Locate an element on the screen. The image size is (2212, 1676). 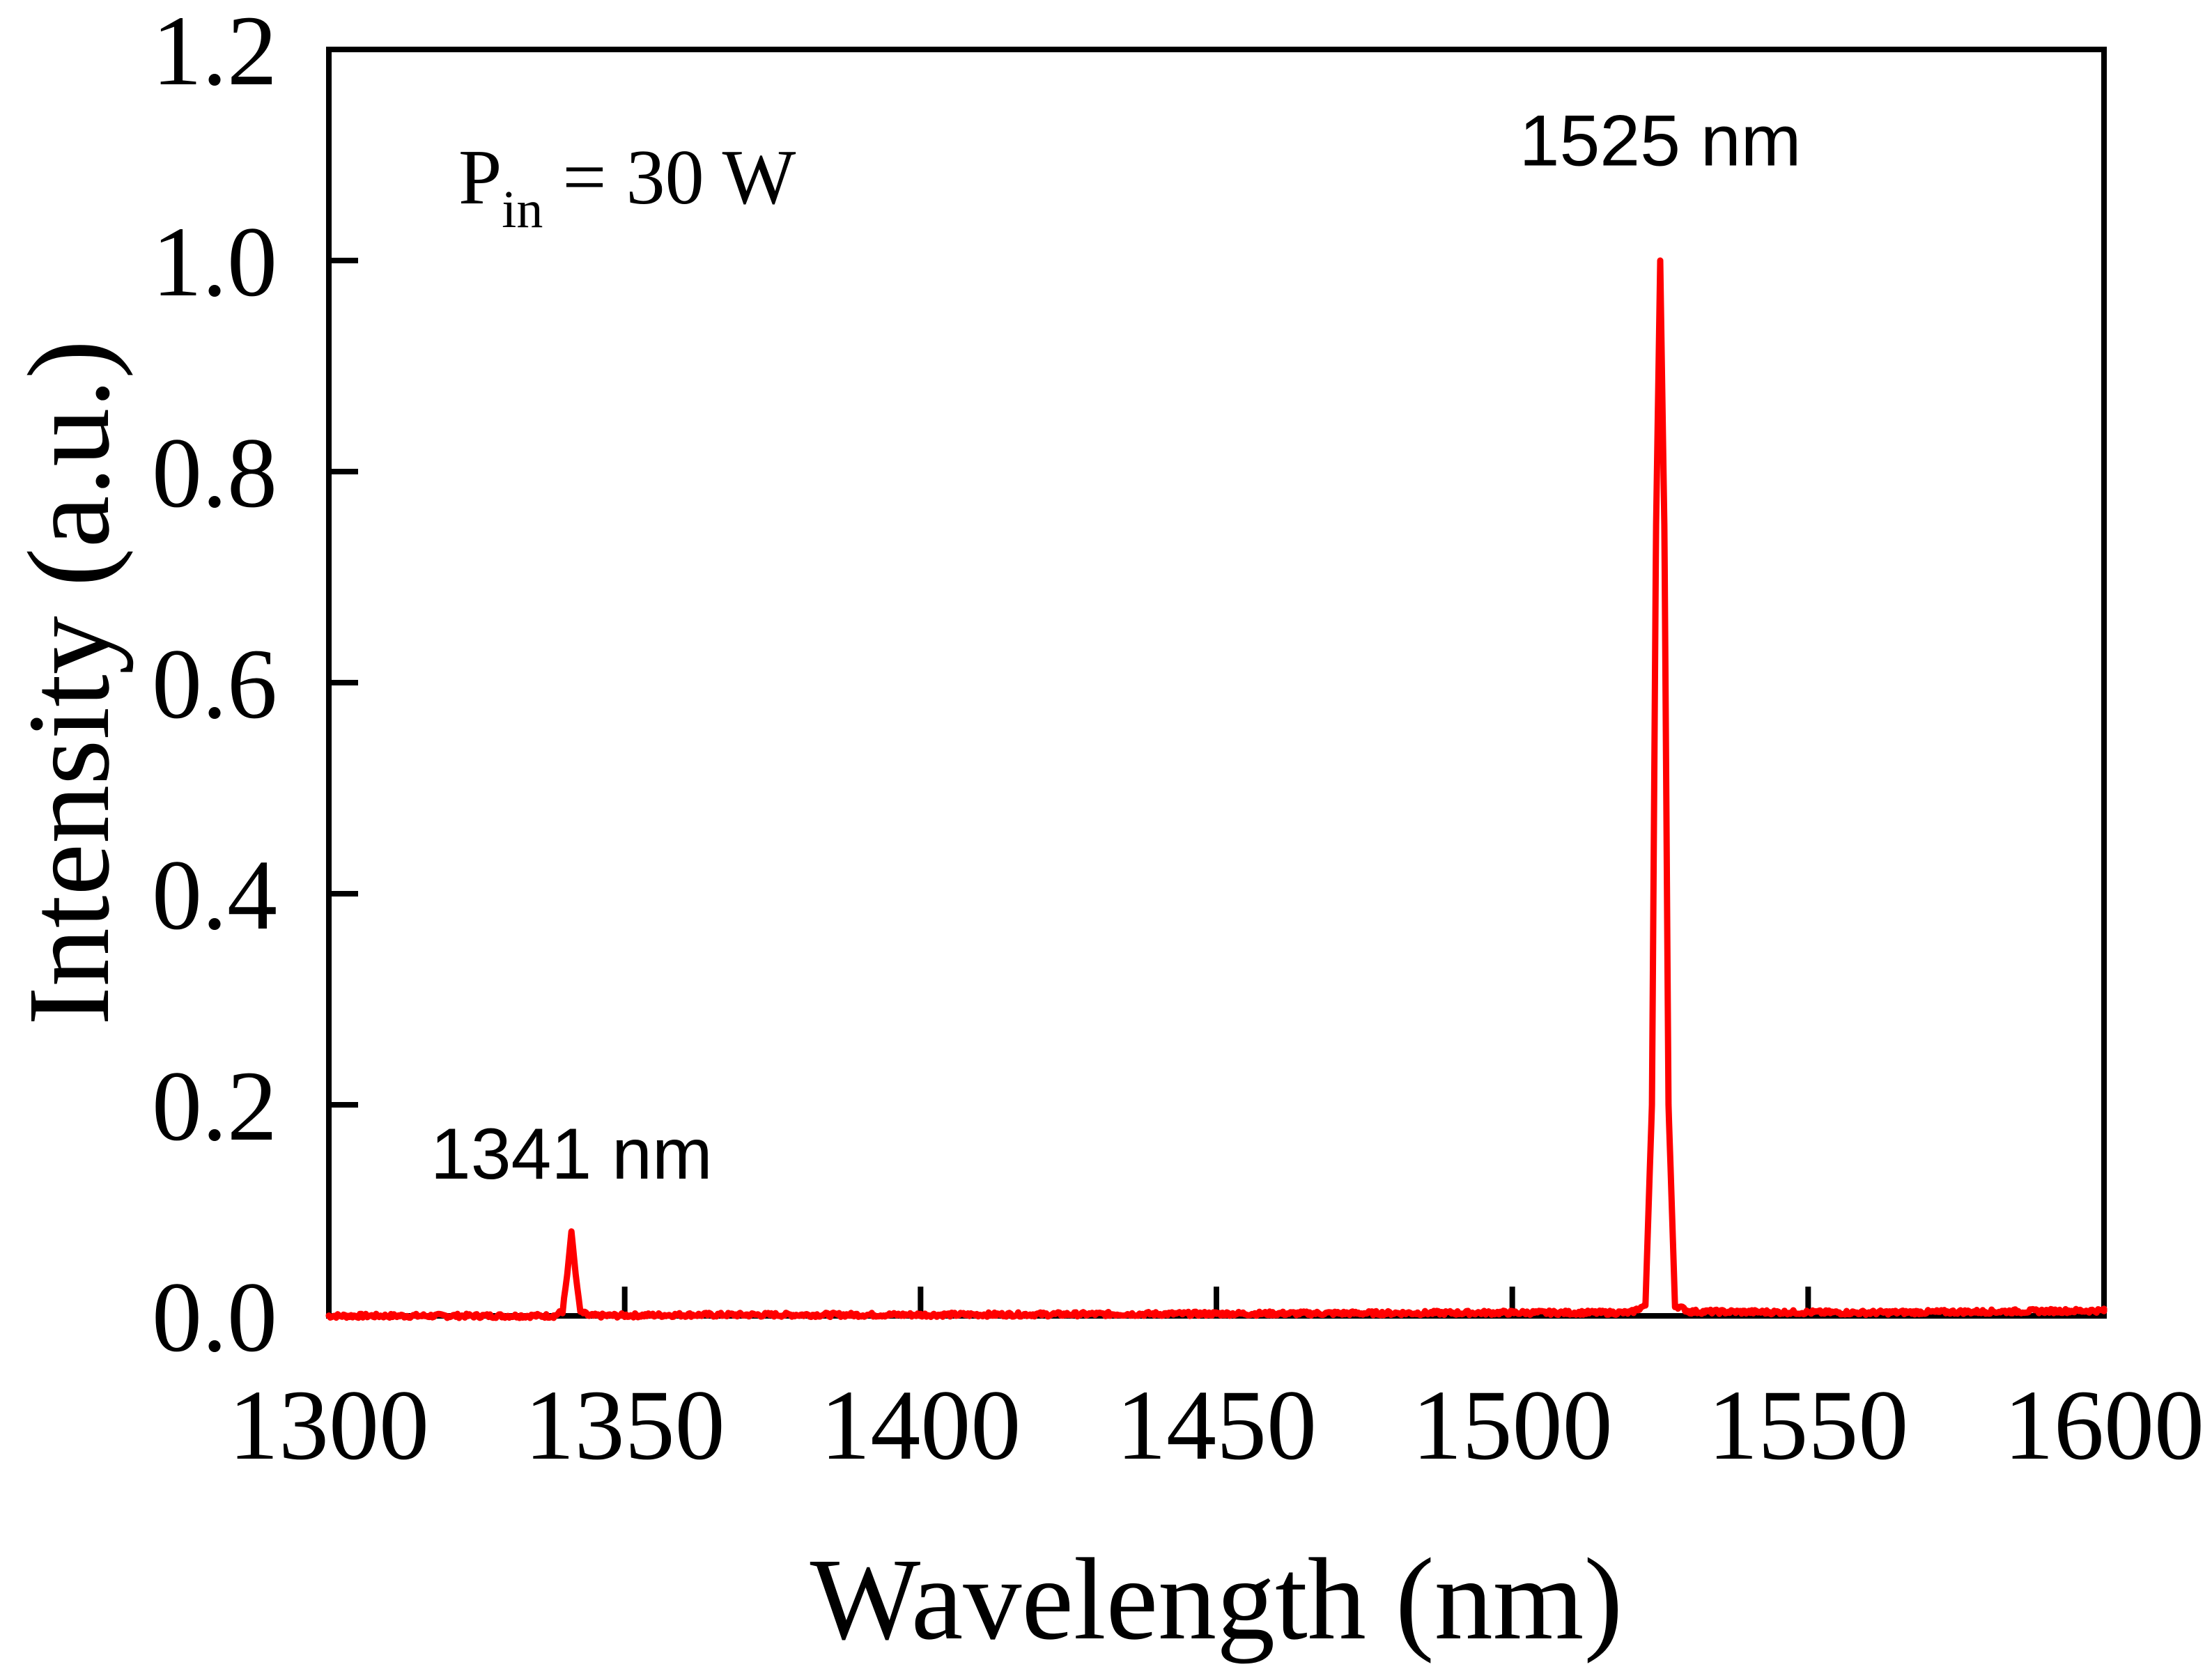
y-axis-ticks is located at coordinates (343, 683).